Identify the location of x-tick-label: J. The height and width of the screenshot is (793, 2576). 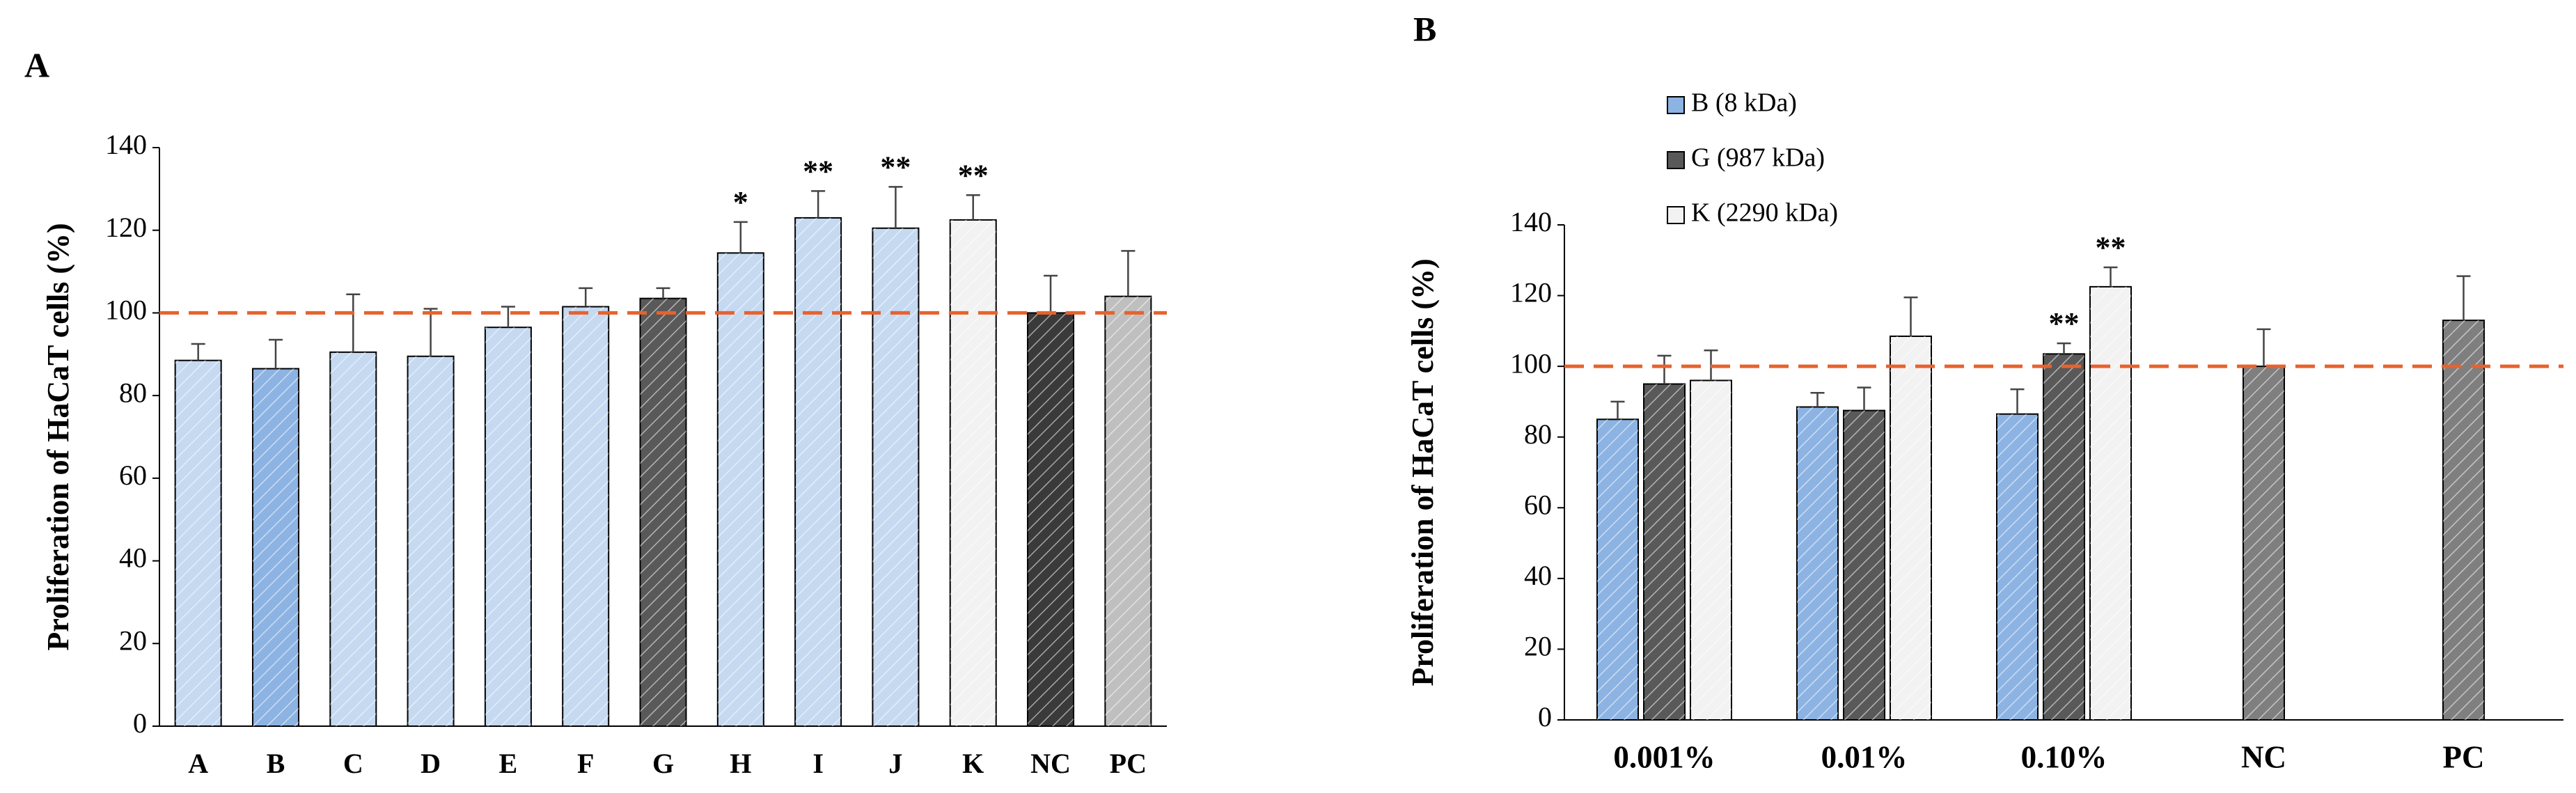
(895, 763).